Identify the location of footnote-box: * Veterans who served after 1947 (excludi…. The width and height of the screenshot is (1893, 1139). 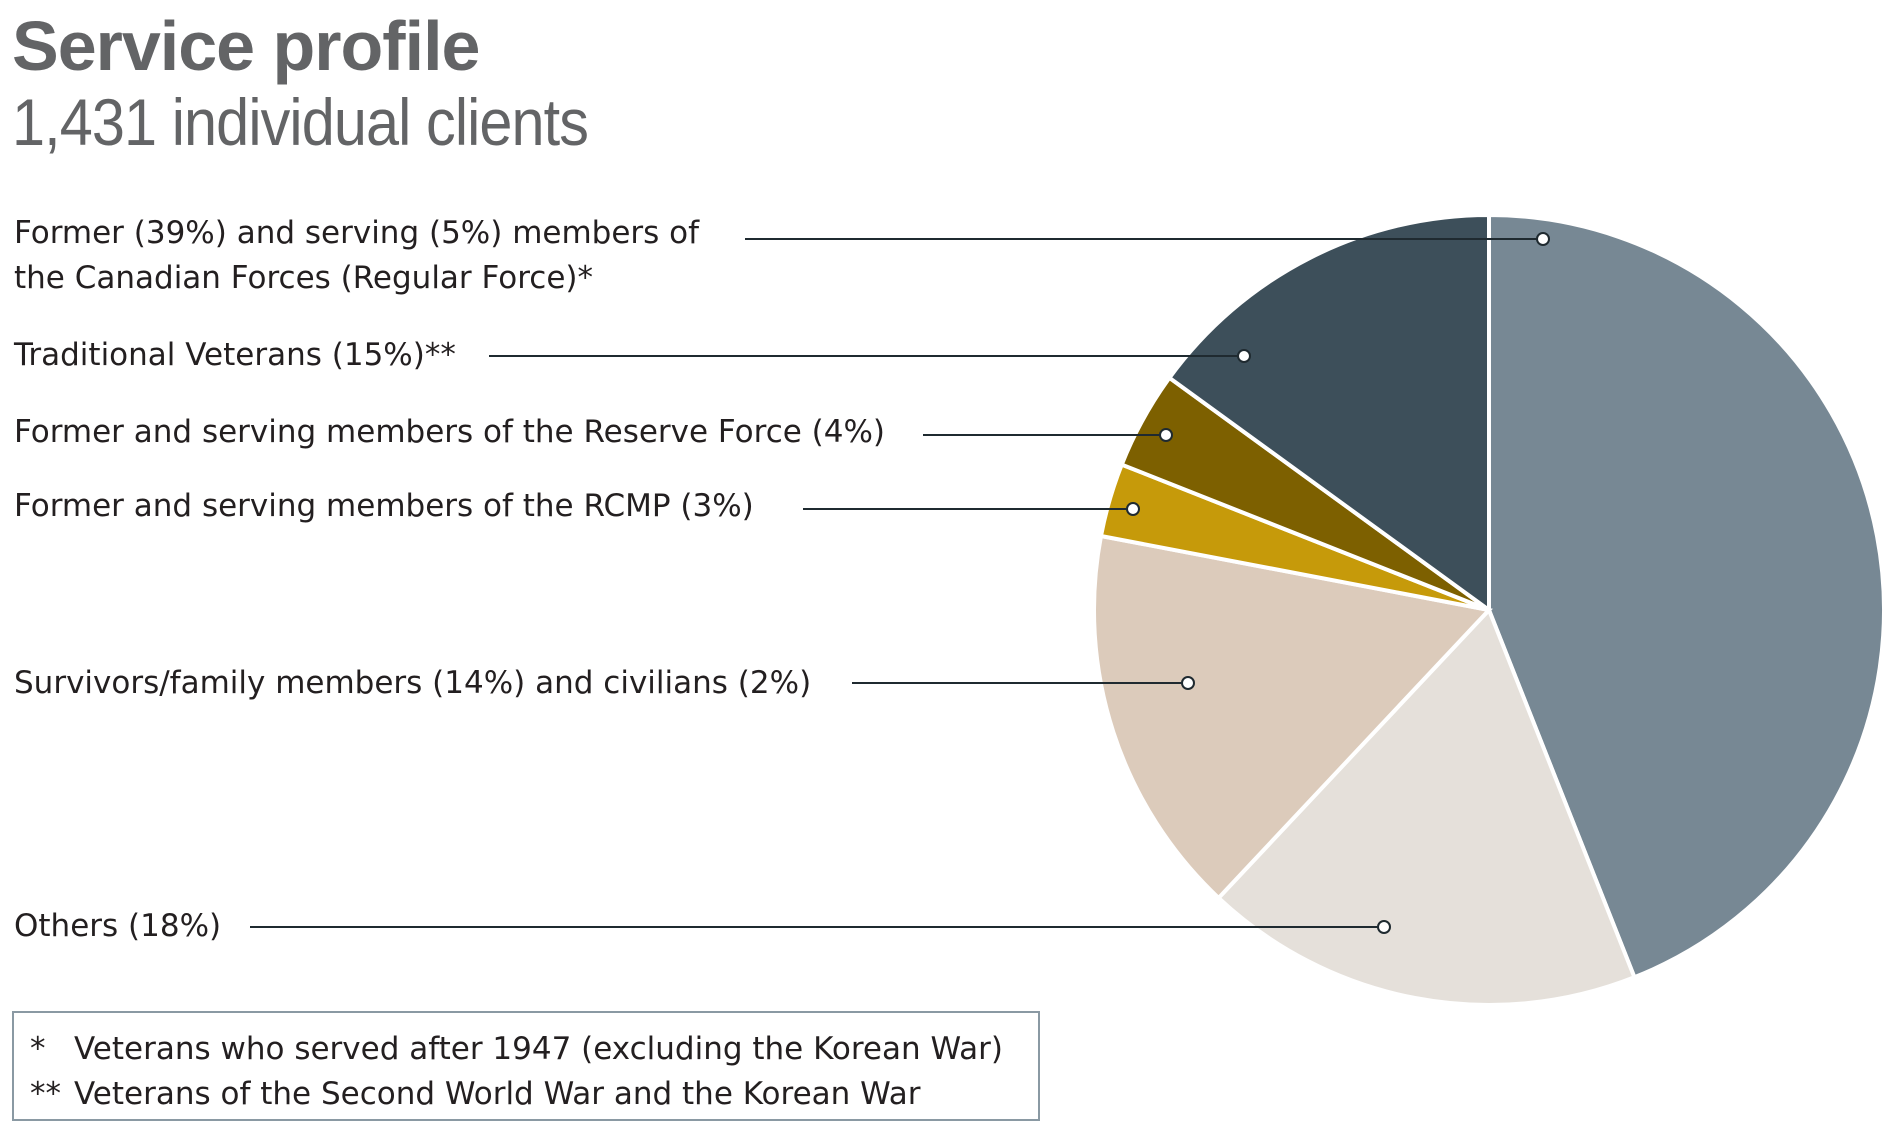
(526, 1066).